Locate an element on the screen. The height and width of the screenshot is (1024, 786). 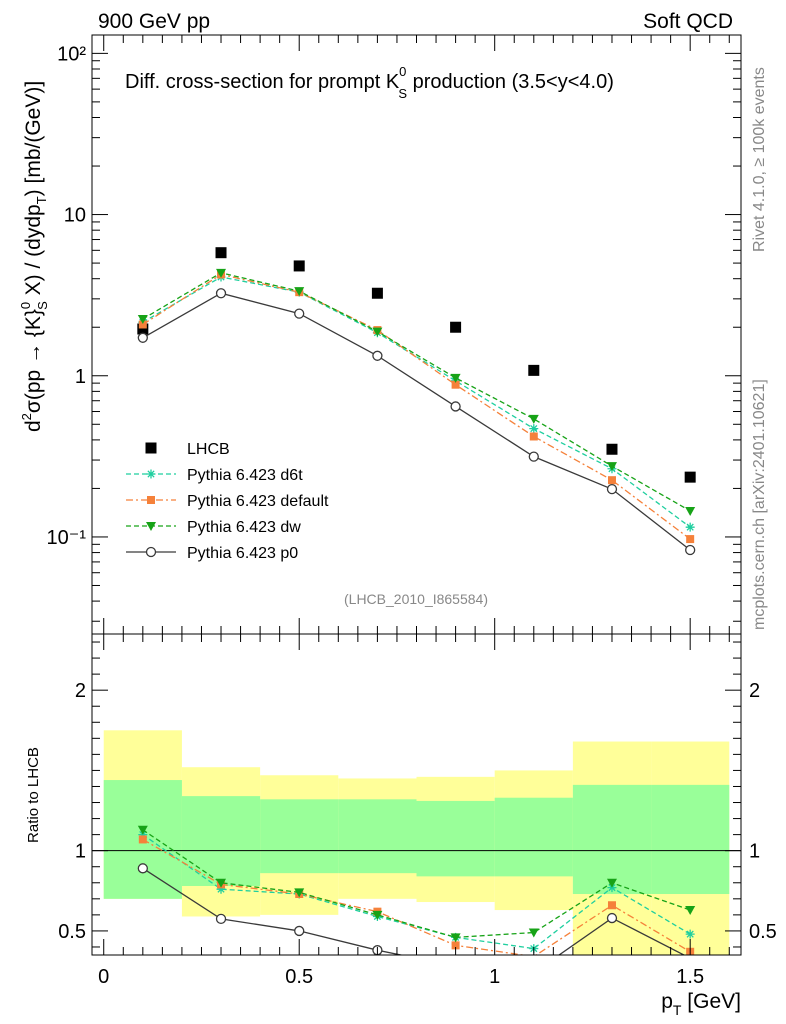
ratio-ytick-label-left: 1 is located at coordinates (80, 852).